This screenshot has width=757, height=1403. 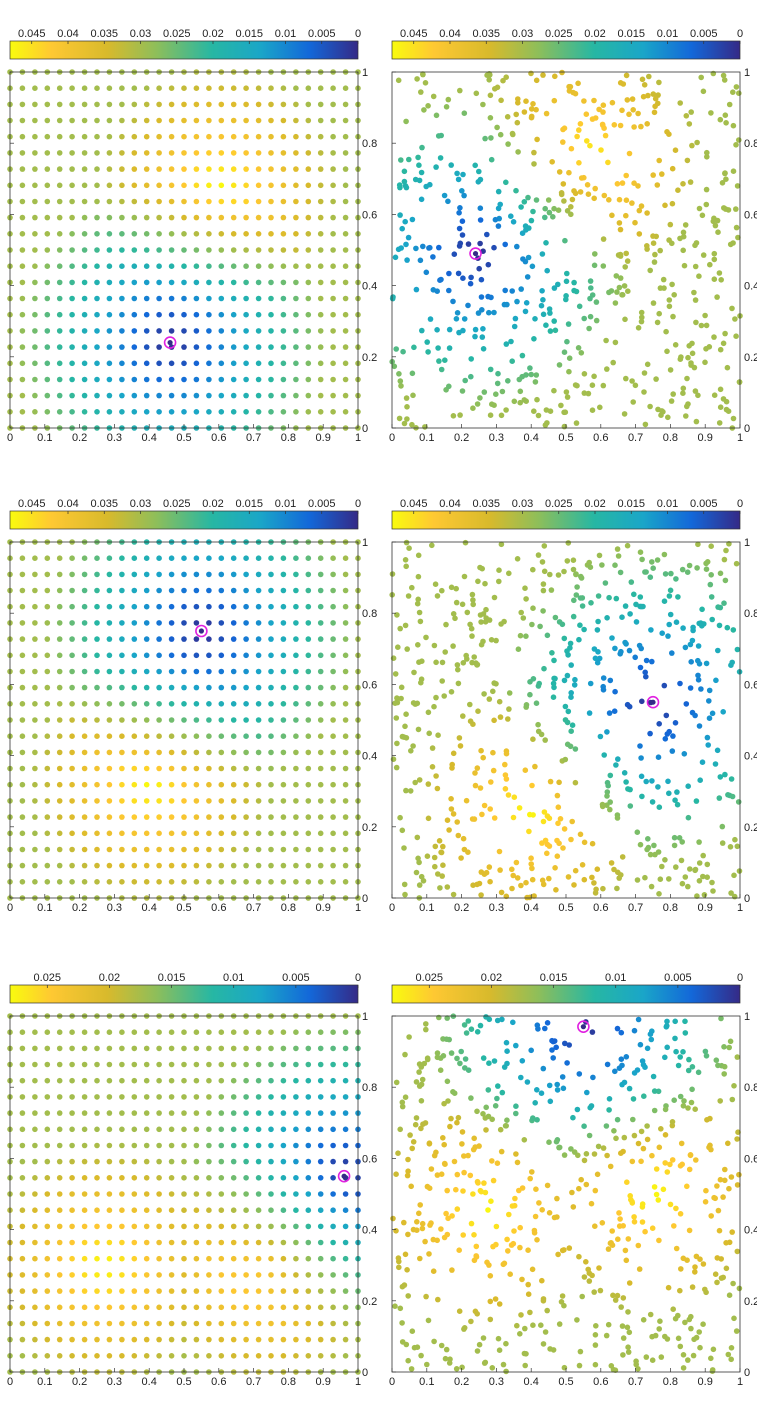 What do you see at coordinates (322, 504) in the screenshot?
I see `colorbar-tick-label: 0.005` at bounding box center [322, 504].